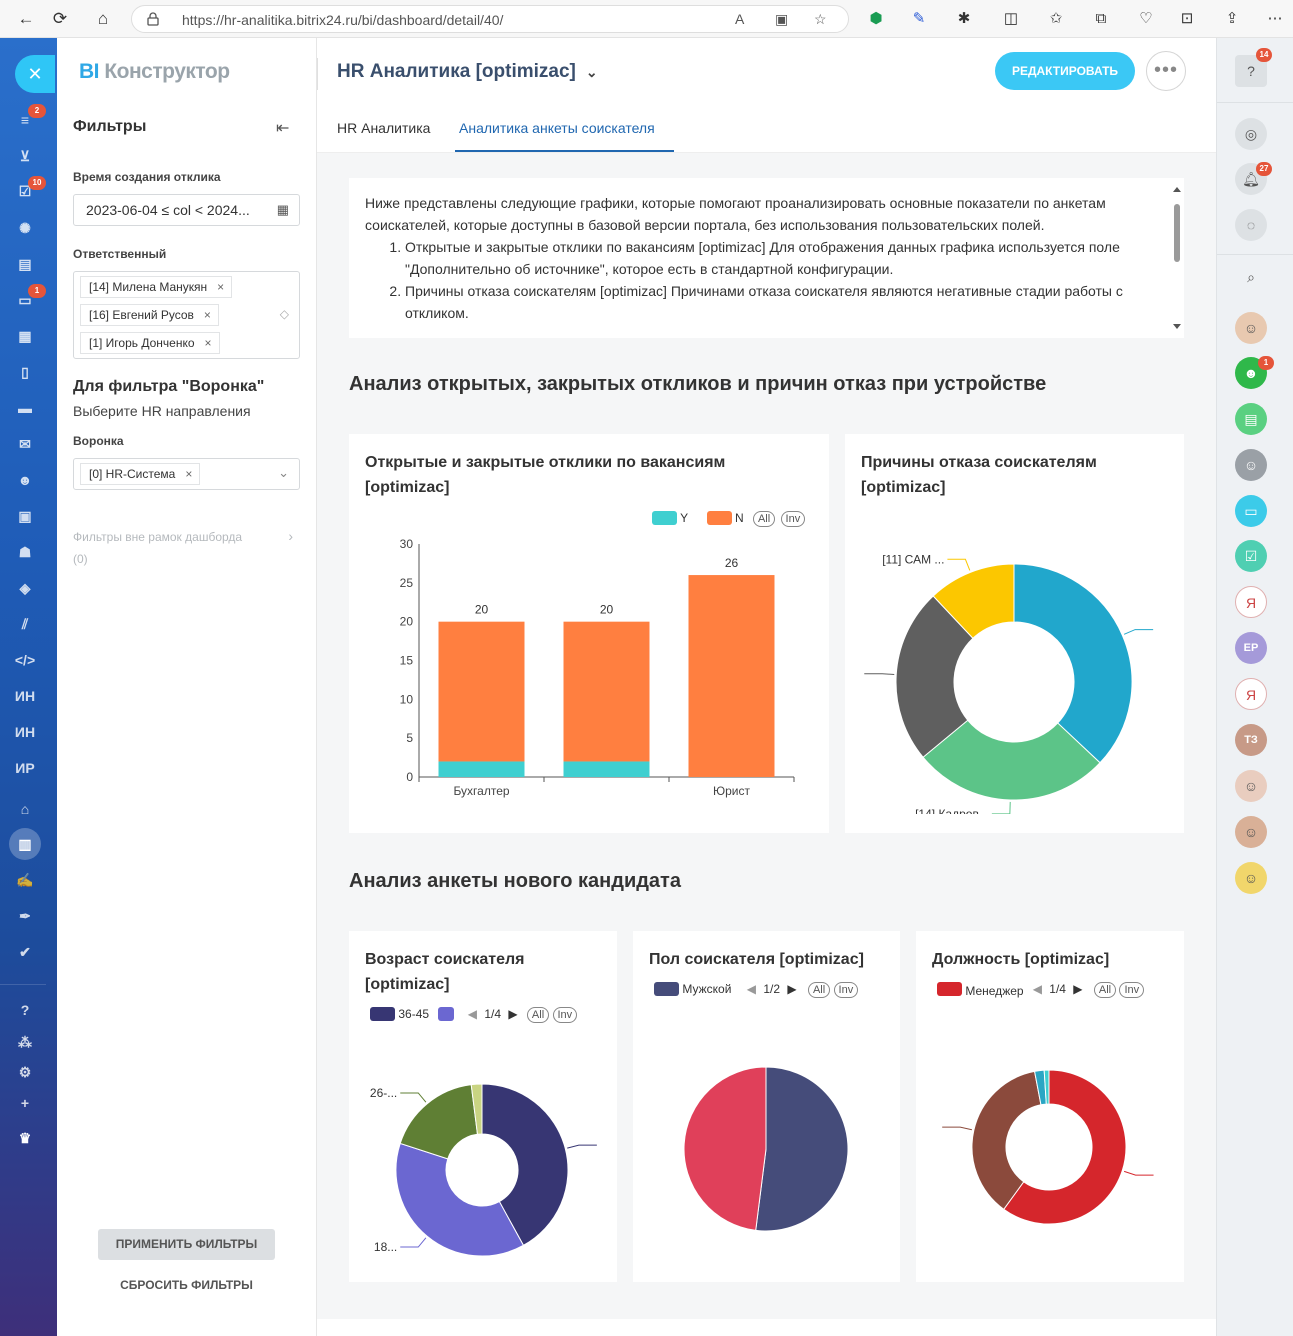  Describe the element at coordinates (25, 732) in the screenshot. I see `nav-item-2: ИН` at that location.